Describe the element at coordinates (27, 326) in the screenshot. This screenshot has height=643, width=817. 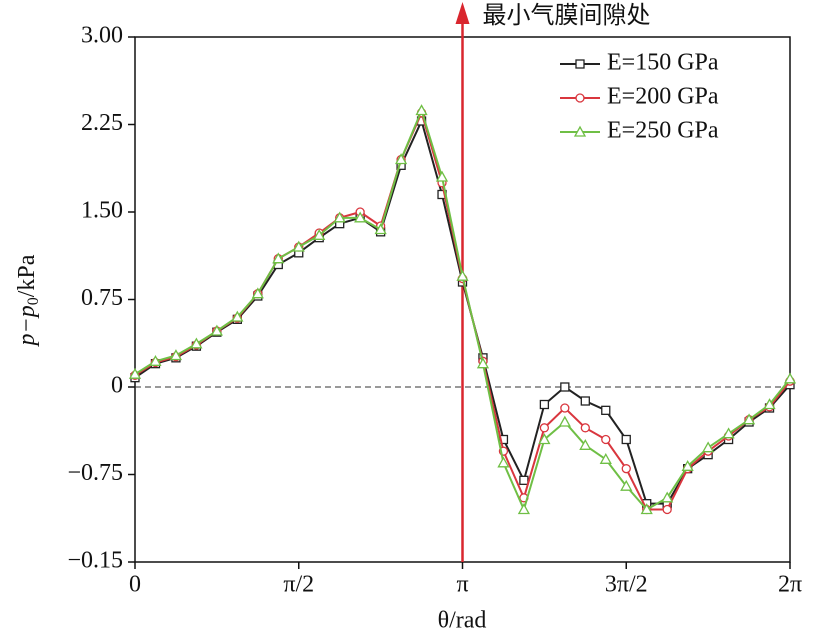
I see `y-label-main: p−p` at that location.